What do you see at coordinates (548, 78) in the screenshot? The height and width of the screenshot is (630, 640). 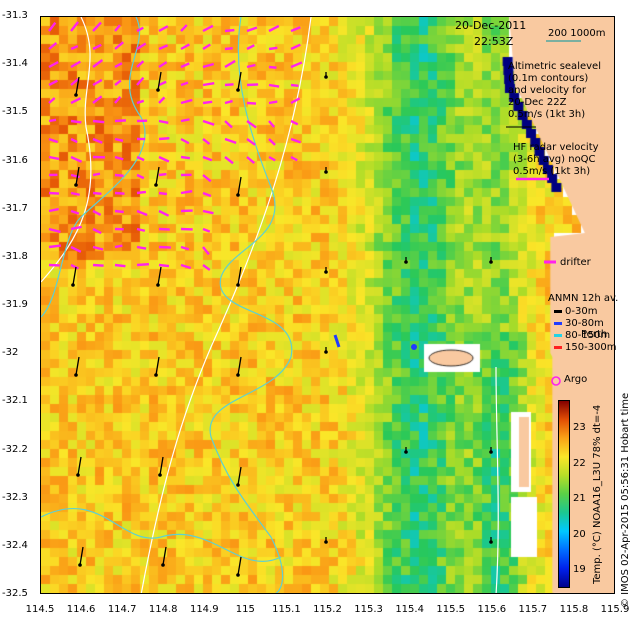 I see `legend-line: (0.1m contours)` at bounding box center [548, 78].